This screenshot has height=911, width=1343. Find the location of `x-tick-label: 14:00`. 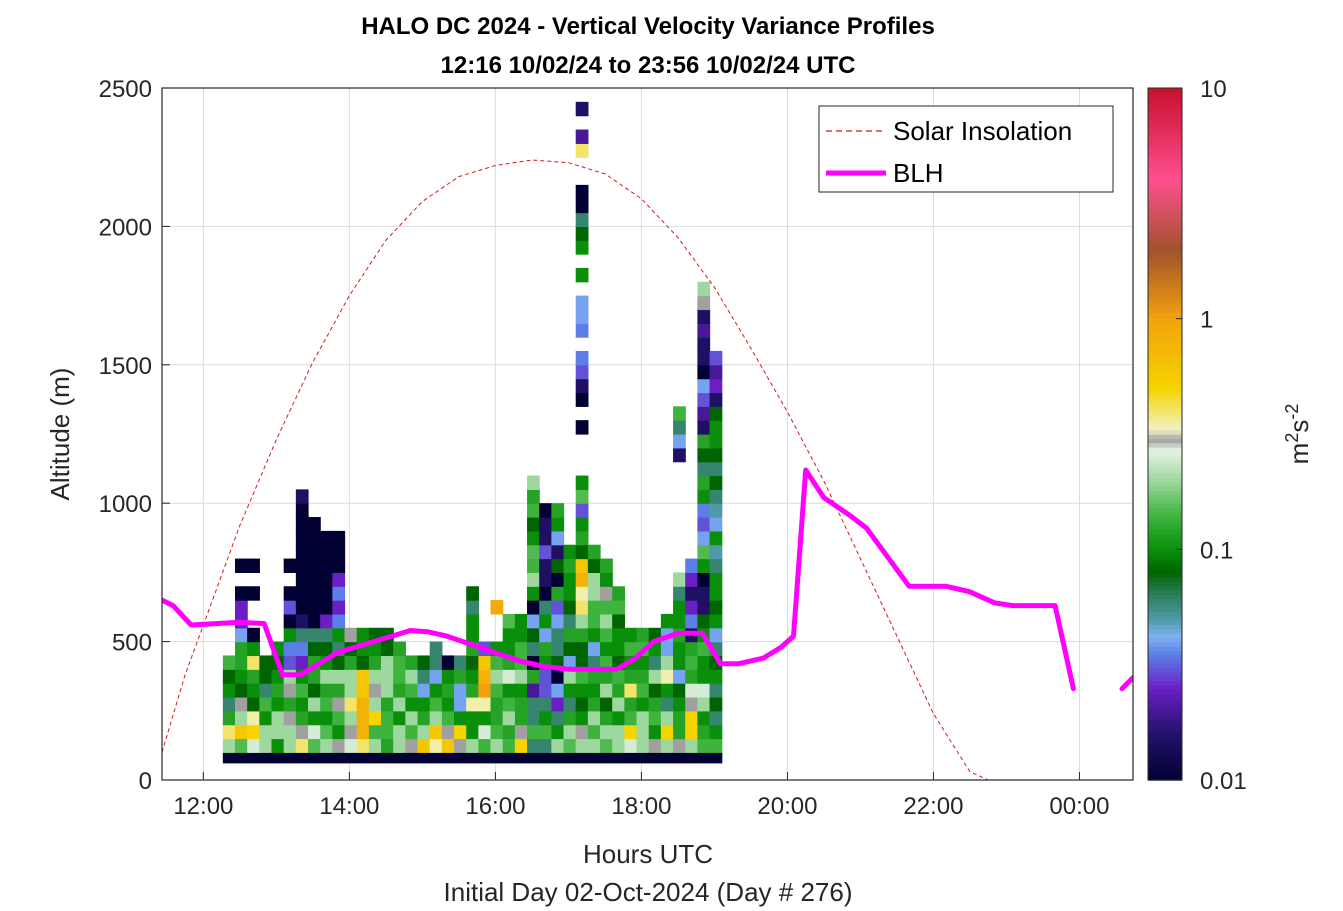

x-tick-label: 14:00 is located at coordinates (349, 806).